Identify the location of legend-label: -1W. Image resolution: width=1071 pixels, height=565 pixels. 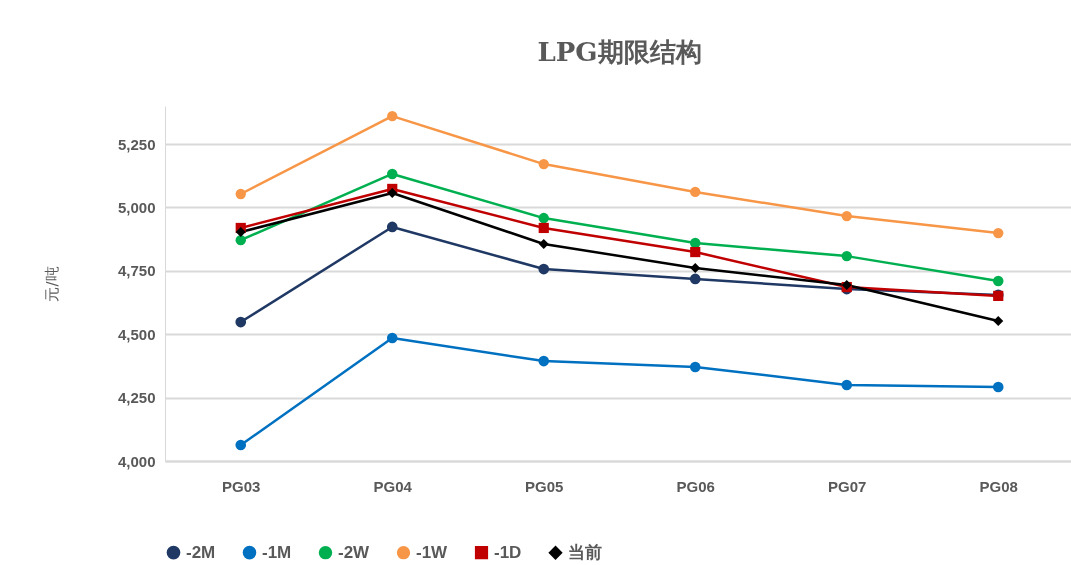
(432, 552).